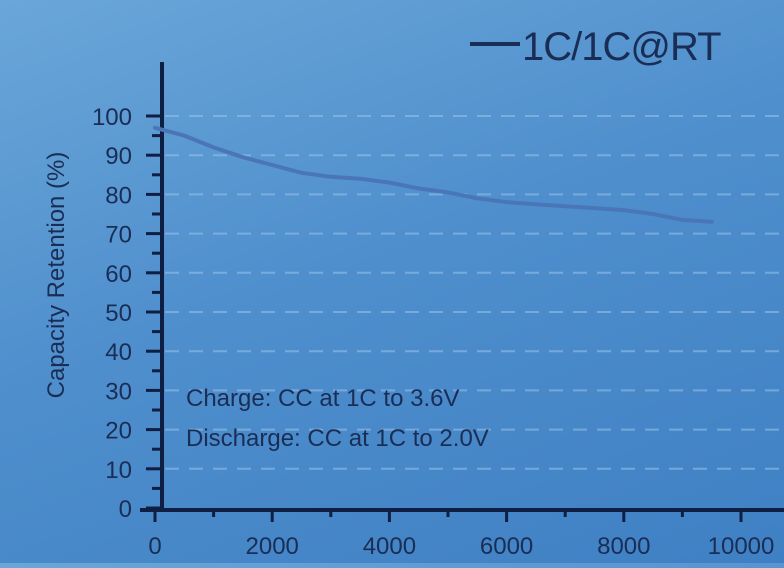 The width and height of the screenshot is (784, 568). Describe the element at coordinates (322, 398) in the screenshot. I see `annotation-0: Charge: CC at 1C to 3.6V` at that location.